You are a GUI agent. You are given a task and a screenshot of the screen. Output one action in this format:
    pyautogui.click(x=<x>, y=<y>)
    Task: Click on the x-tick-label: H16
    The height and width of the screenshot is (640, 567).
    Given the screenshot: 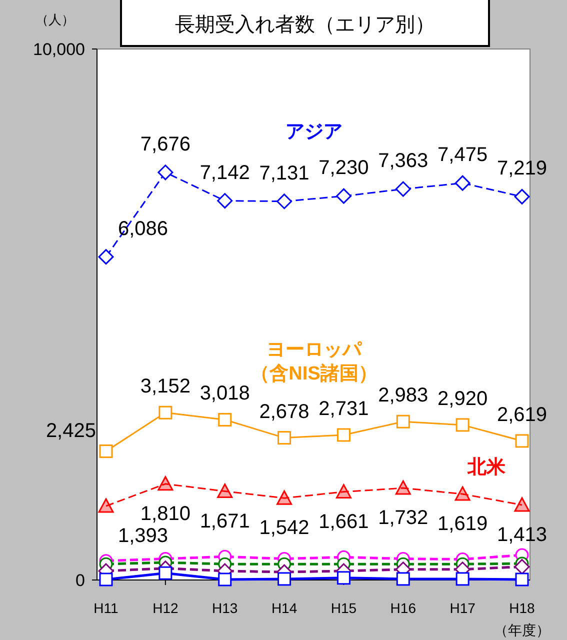 What is the action you would take?
    pyautogui.click(x=403, y=608)
    